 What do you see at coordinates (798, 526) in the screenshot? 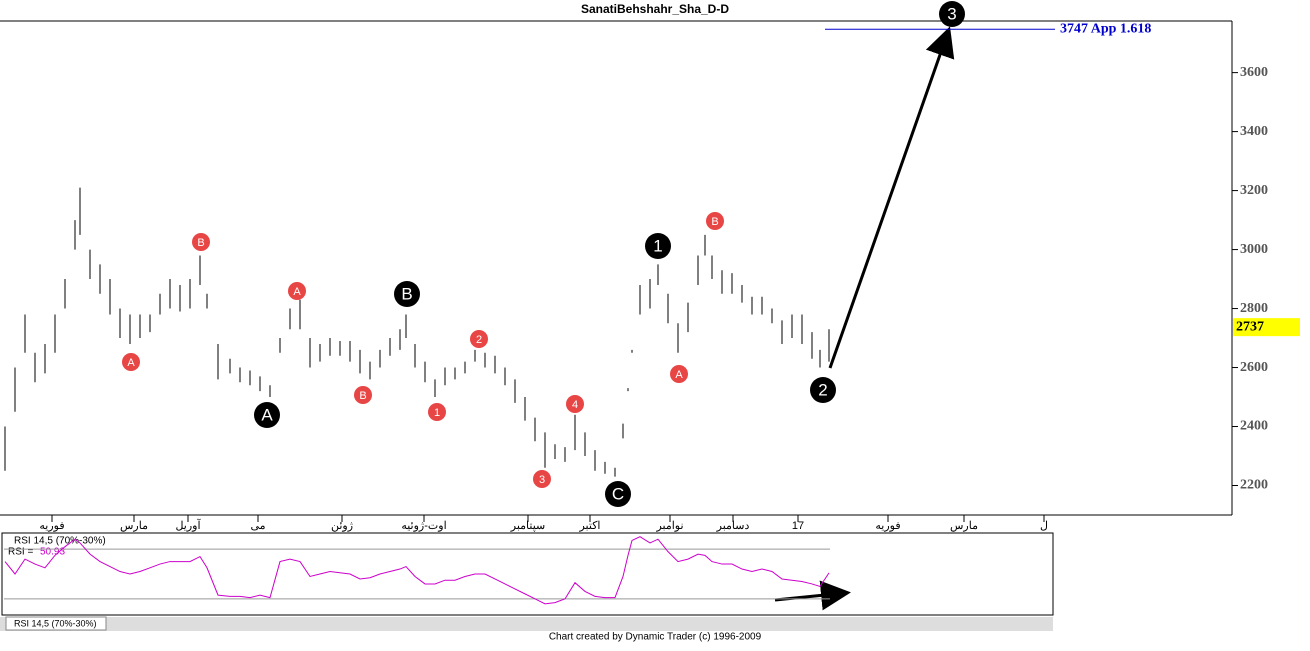
I see `x-tick-label: 17` at bounding box center [798, 526].